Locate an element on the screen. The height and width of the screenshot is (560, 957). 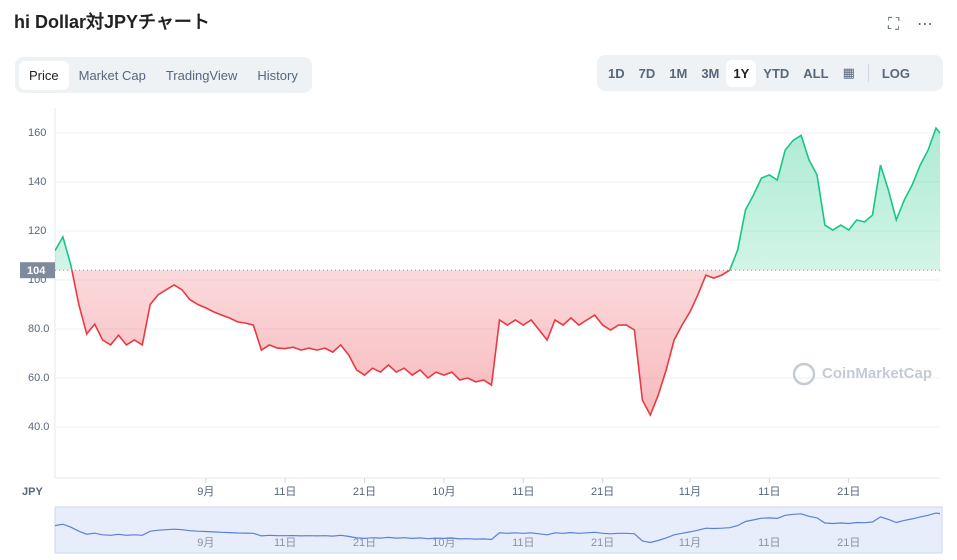
ranges: 1D 7D 1M 3M 1Y YTD ALL ▦ LOG is located at coordinates (770, 73).